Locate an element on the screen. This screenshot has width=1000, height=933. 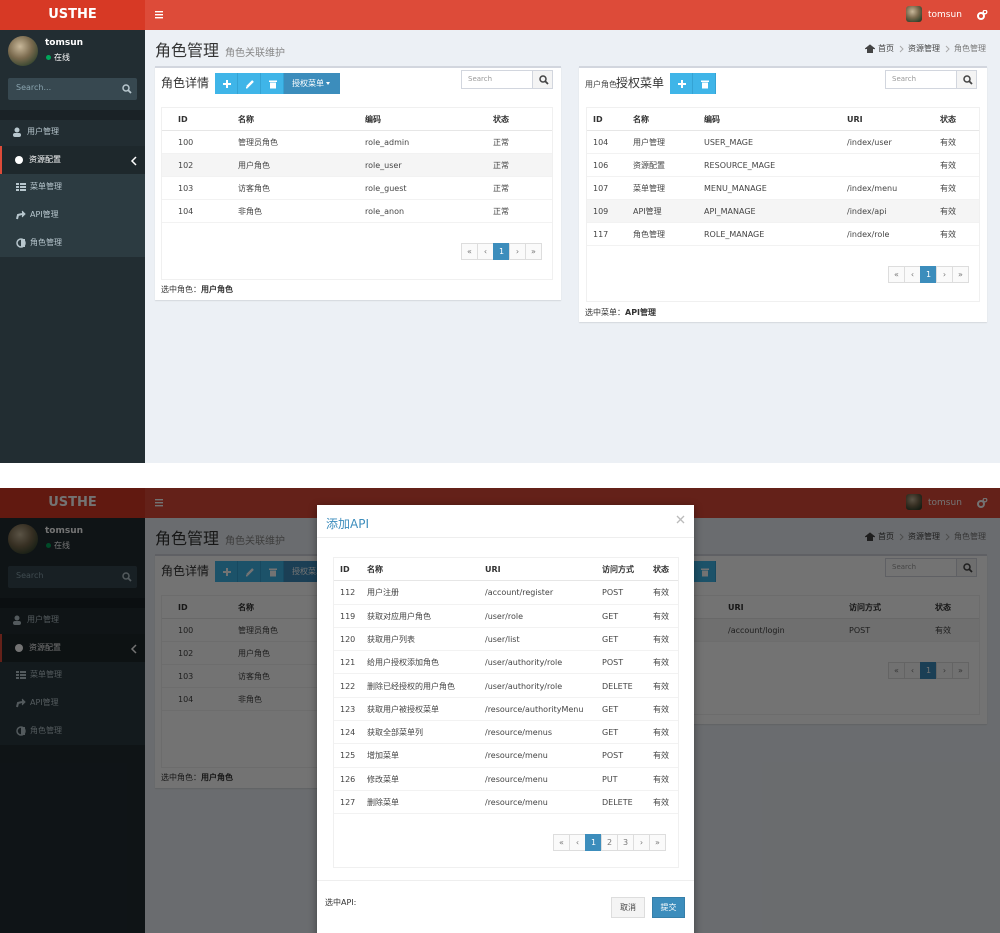
table-row: 104 非角色 role_anon 正常 is located at coordinates (357, 211).